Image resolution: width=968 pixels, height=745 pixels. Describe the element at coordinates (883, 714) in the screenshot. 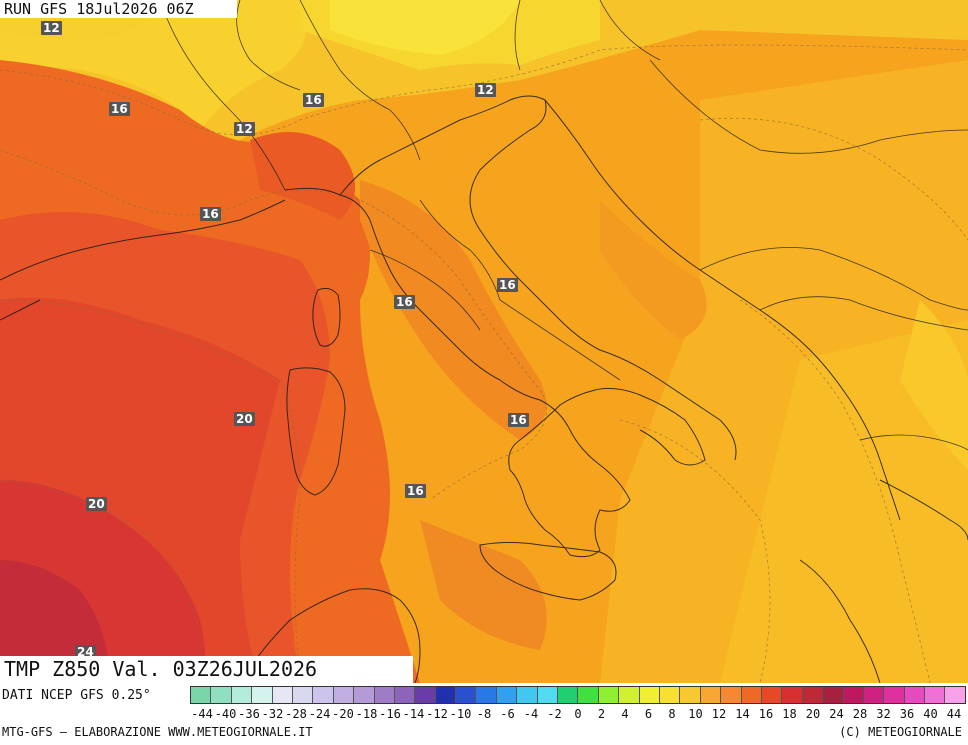

I see `color-scale-tick: 32` at that location.